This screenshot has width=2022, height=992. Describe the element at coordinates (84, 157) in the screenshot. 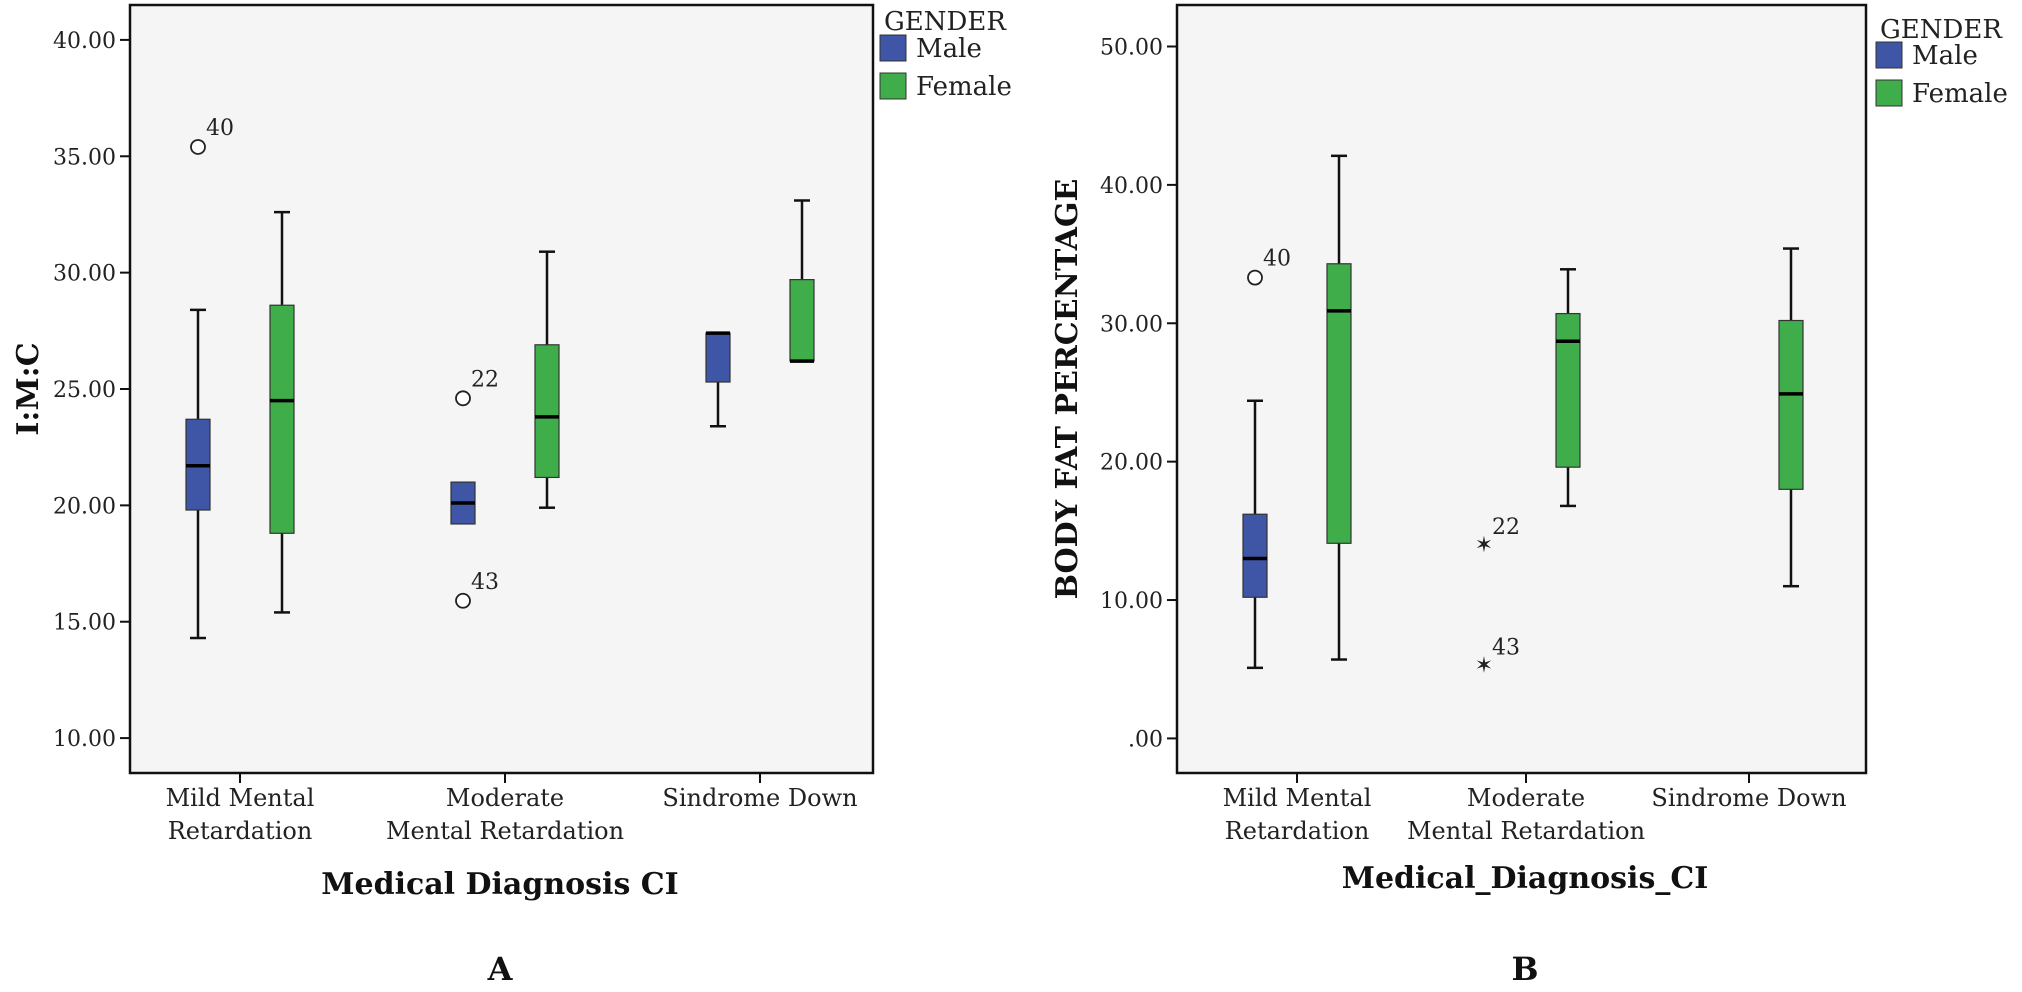

I see `y-tick-label: 35.00` at that location.